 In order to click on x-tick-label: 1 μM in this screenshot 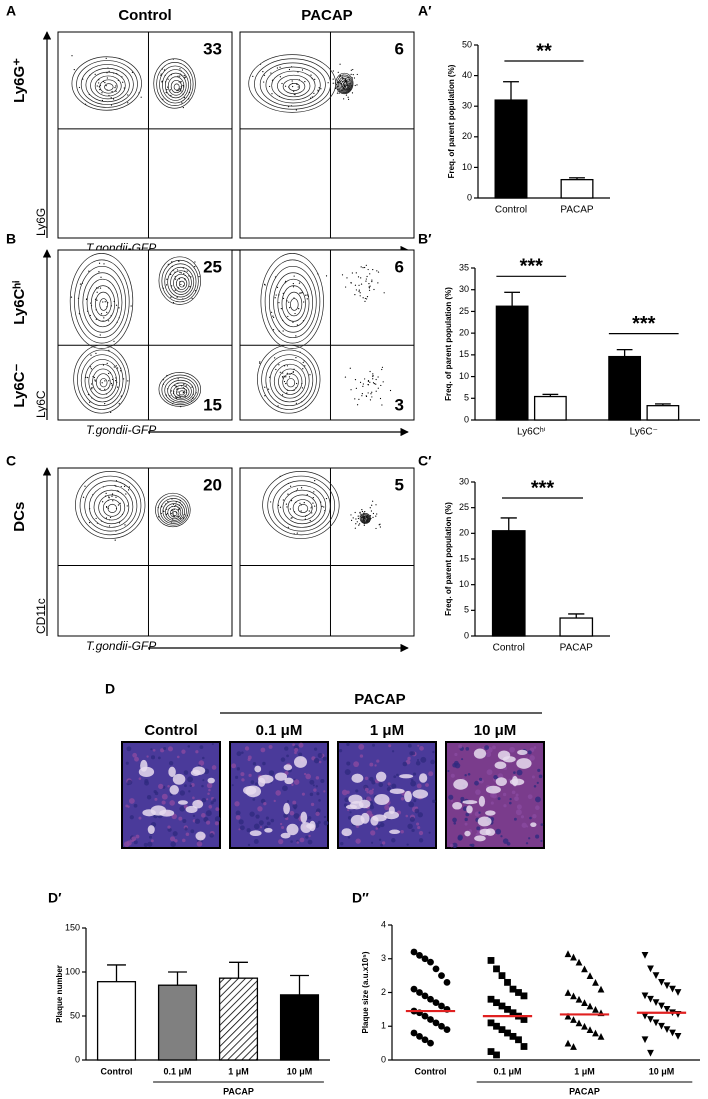, I will do `click(238, 1071)`.